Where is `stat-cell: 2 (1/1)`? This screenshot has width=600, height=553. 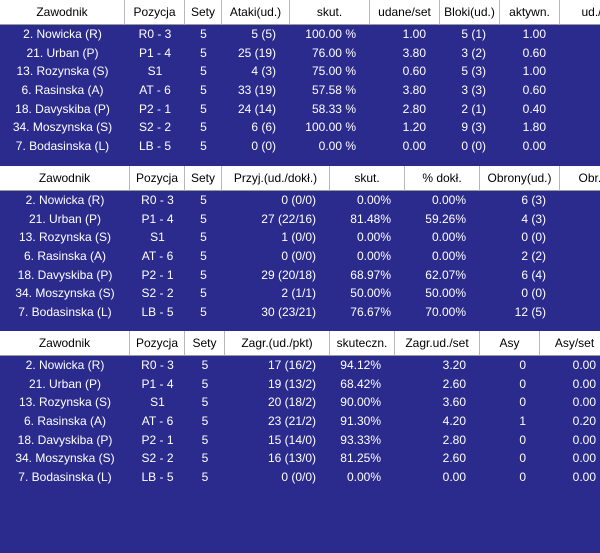 stat-cell: 2 (1/1) is located at coordinates (298, 293).